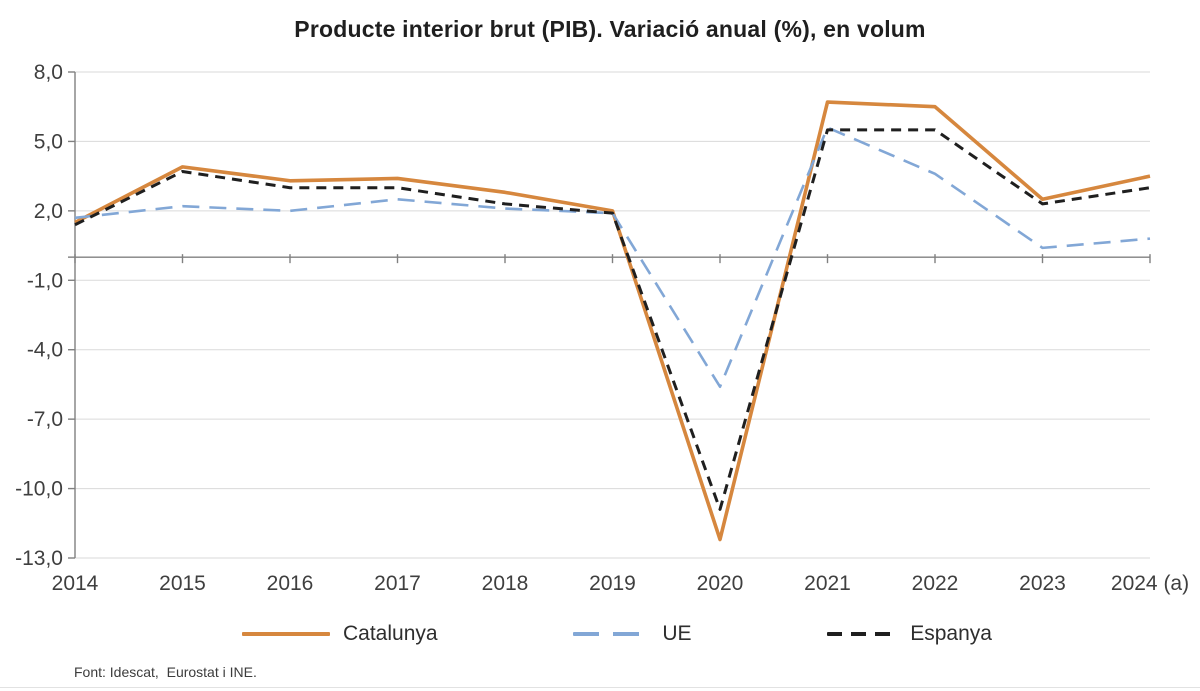 The width and height of the screenshot is (1200, 691). Describe the element at coordinates (677, 633) in the screenshot. I see `legend-label-ue: UE` at that location.